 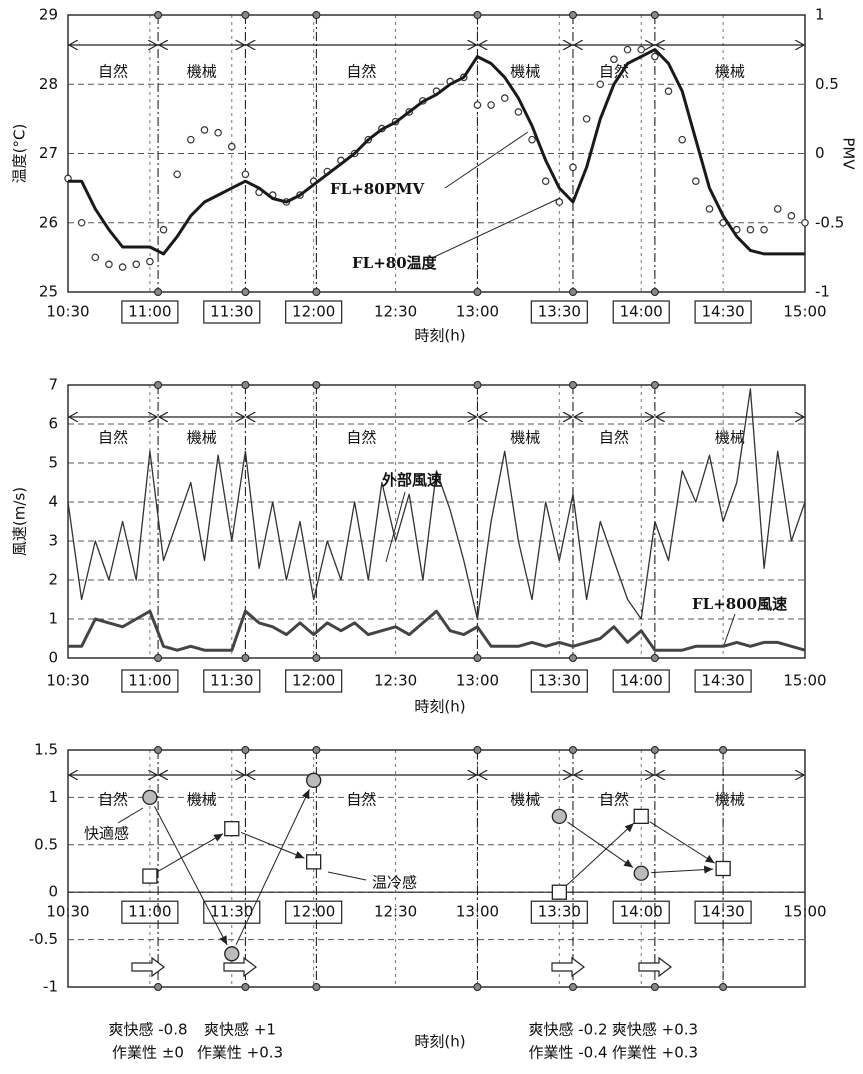 I want to click on series-label: FL+80温度, so click(x=395, y=263).